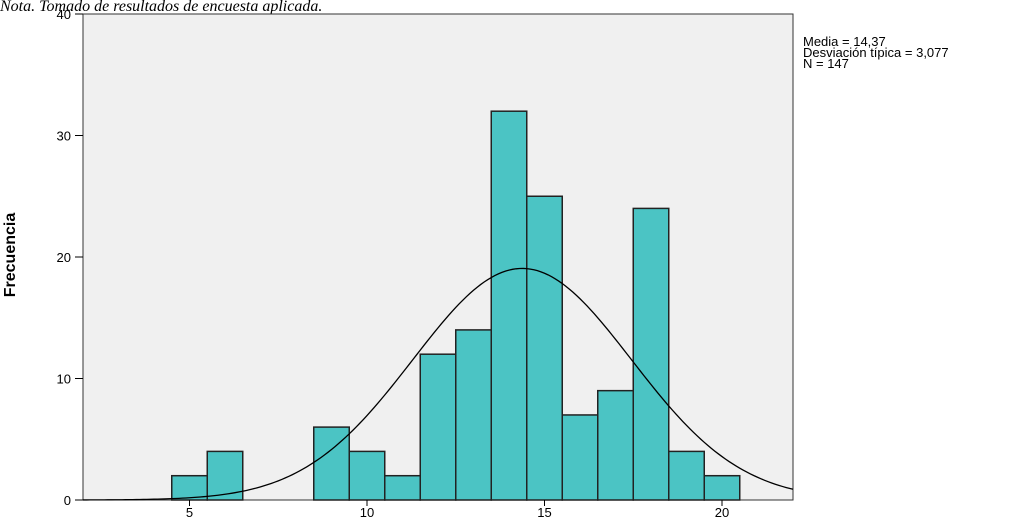  I want to click on y-tick-label: 40, so click(64, 14).